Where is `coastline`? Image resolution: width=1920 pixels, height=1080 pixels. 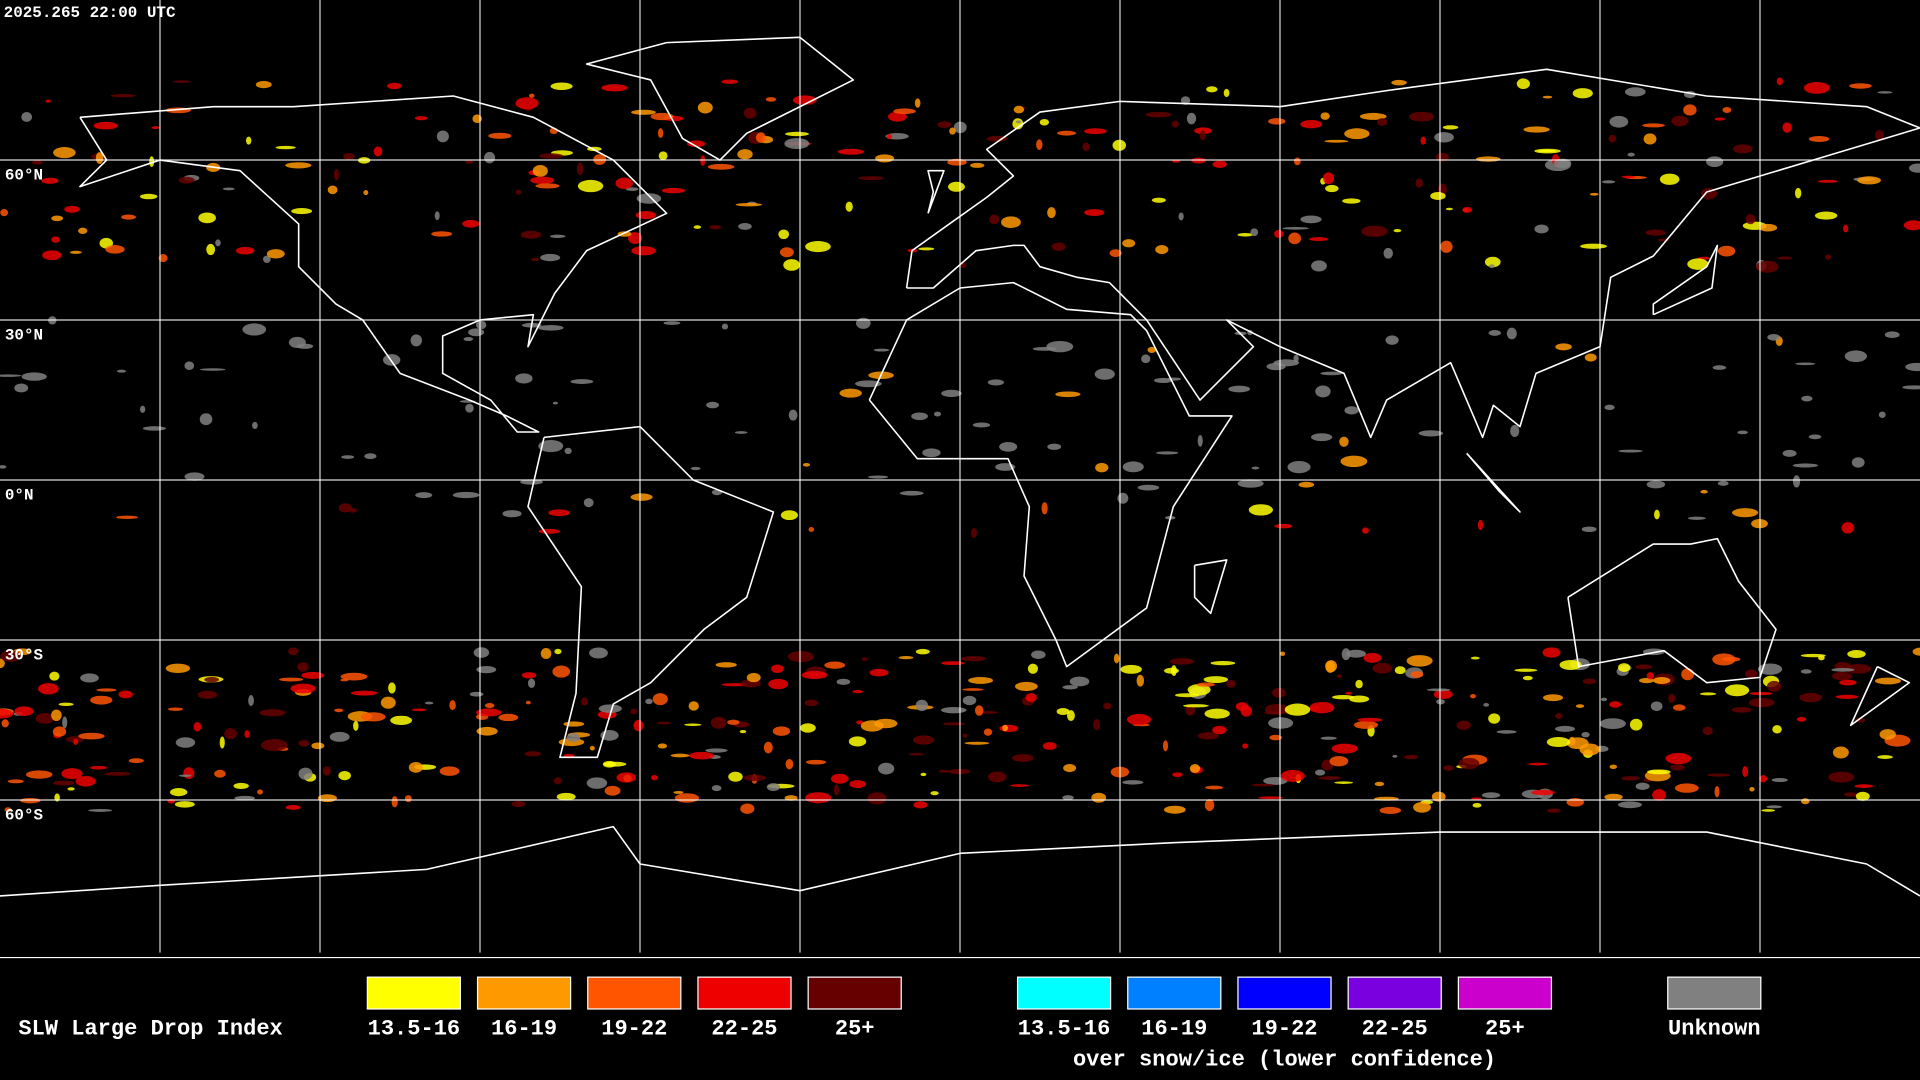 coastline is located at coordinates (1493, 482).